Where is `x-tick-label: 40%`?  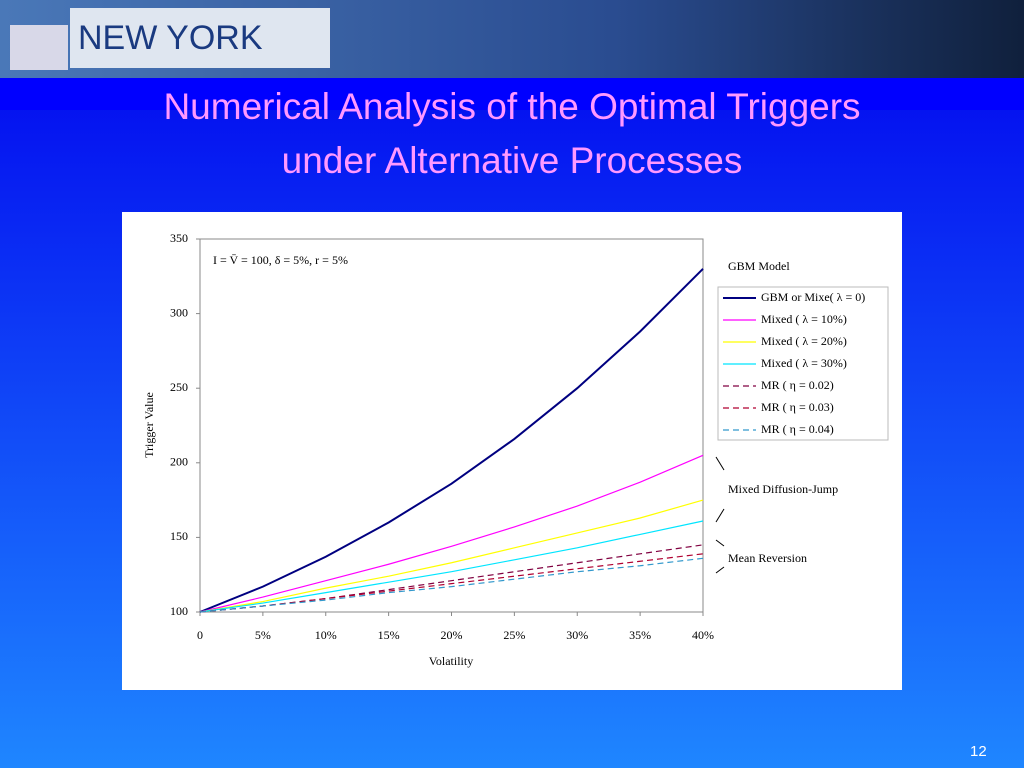 x-tick-label: 40% is located at coordinates (703, 635).